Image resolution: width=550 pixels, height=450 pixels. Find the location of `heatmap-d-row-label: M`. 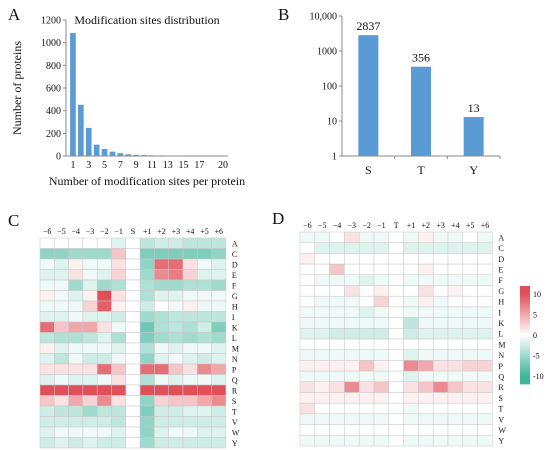

heatmap-d-row-label: M is located at coordinates (501, 344).